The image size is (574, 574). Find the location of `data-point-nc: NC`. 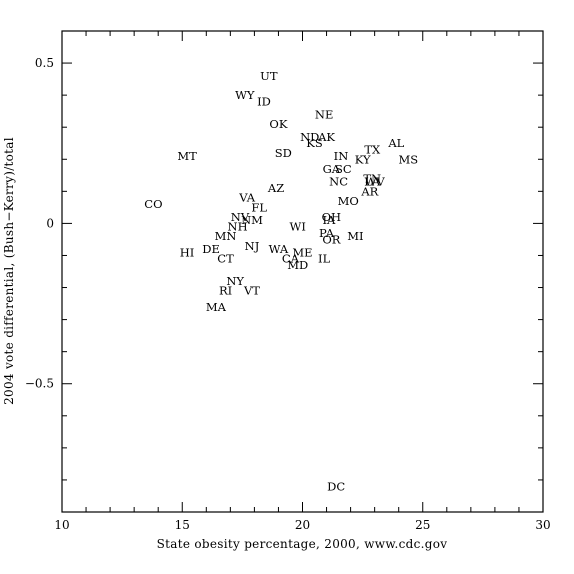

data-point-nc: NC is located at coordinates (338, 182).